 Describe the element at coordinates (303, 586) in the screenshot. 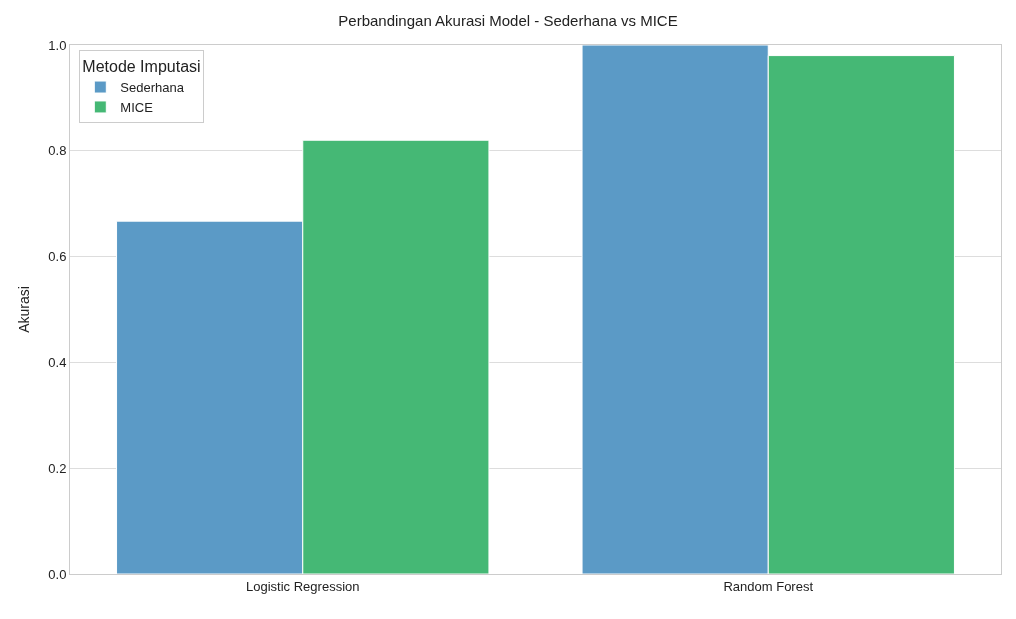

I see `x-tick-label: Logistic Regression` at that location.